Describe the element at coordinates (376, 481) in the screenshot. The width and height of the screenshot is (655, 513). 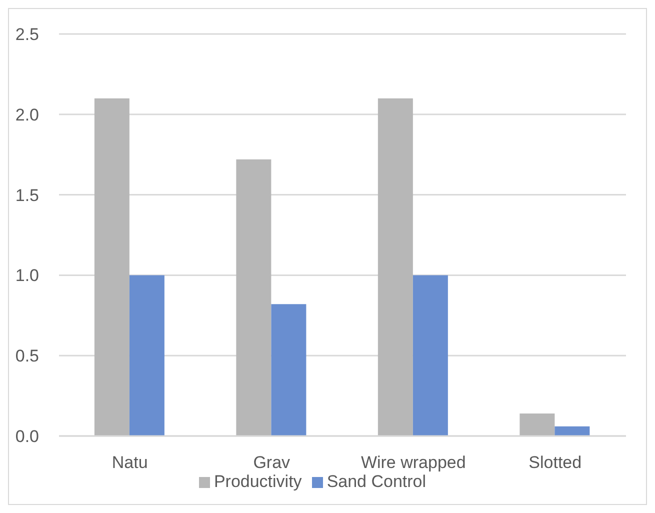
I see `legend-label: Sand Control` at that location.